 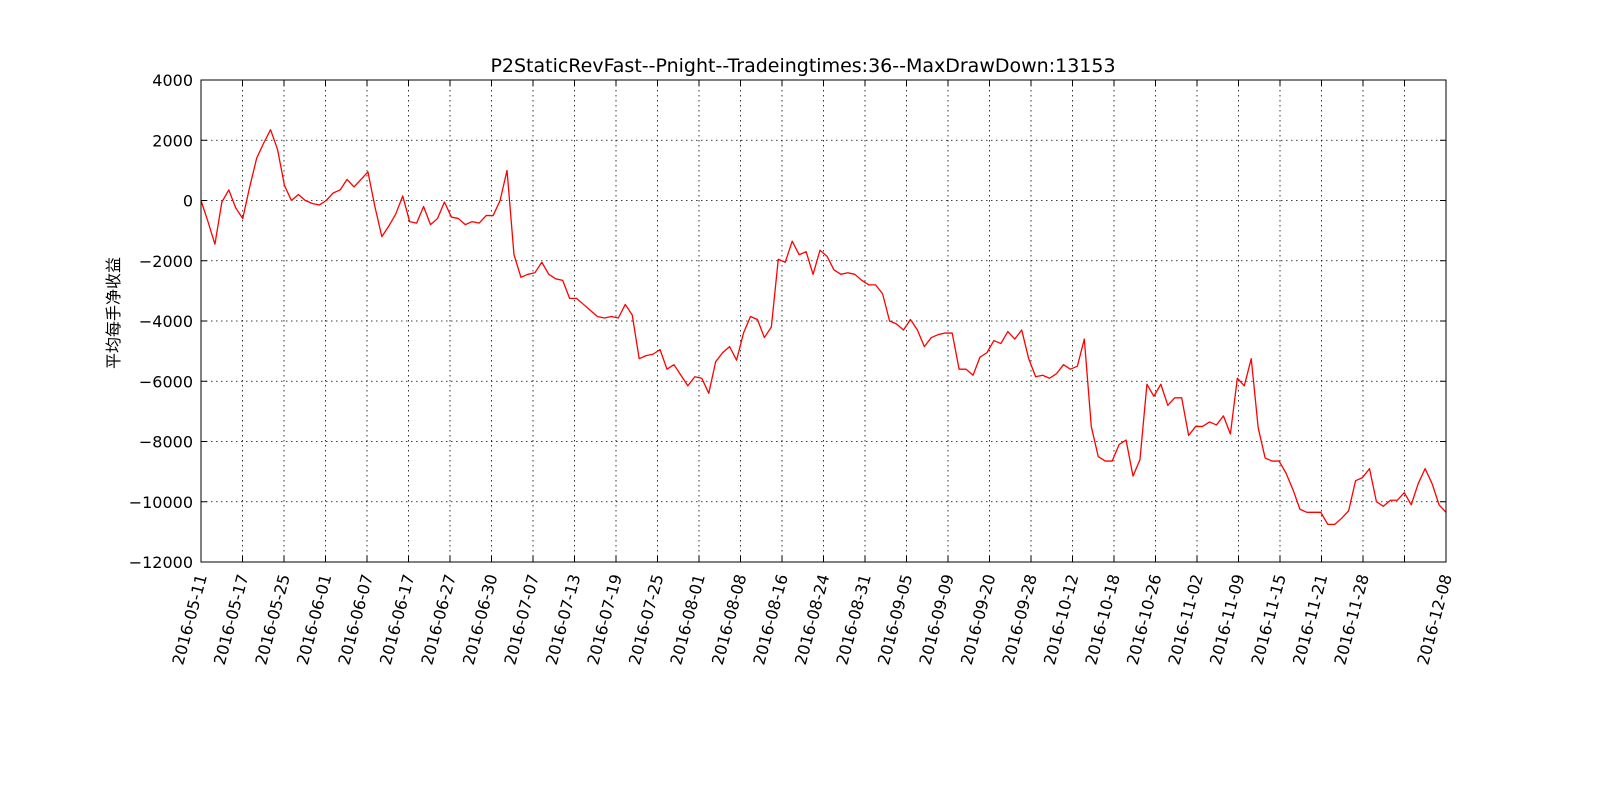 What do you see at coordinates (1102, 619) in the screenshot?
I see `x-tick-label: 2016-10-18` at bounding box center [1102, 619].